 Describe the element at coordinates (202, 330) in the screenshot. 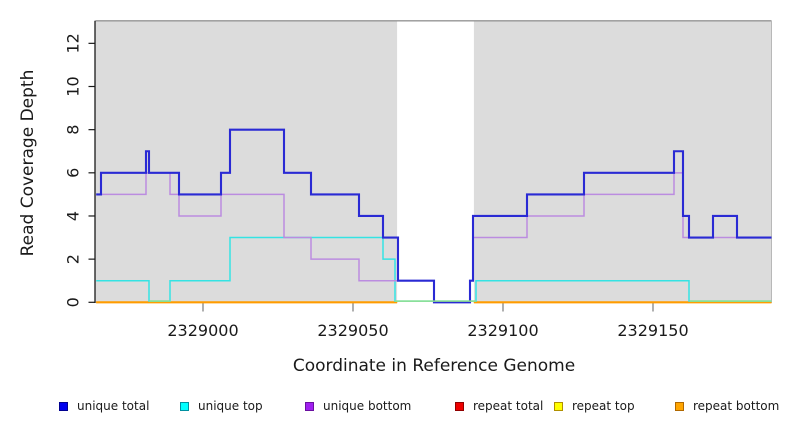

I see `x-tick-label: 2329000` at that location.